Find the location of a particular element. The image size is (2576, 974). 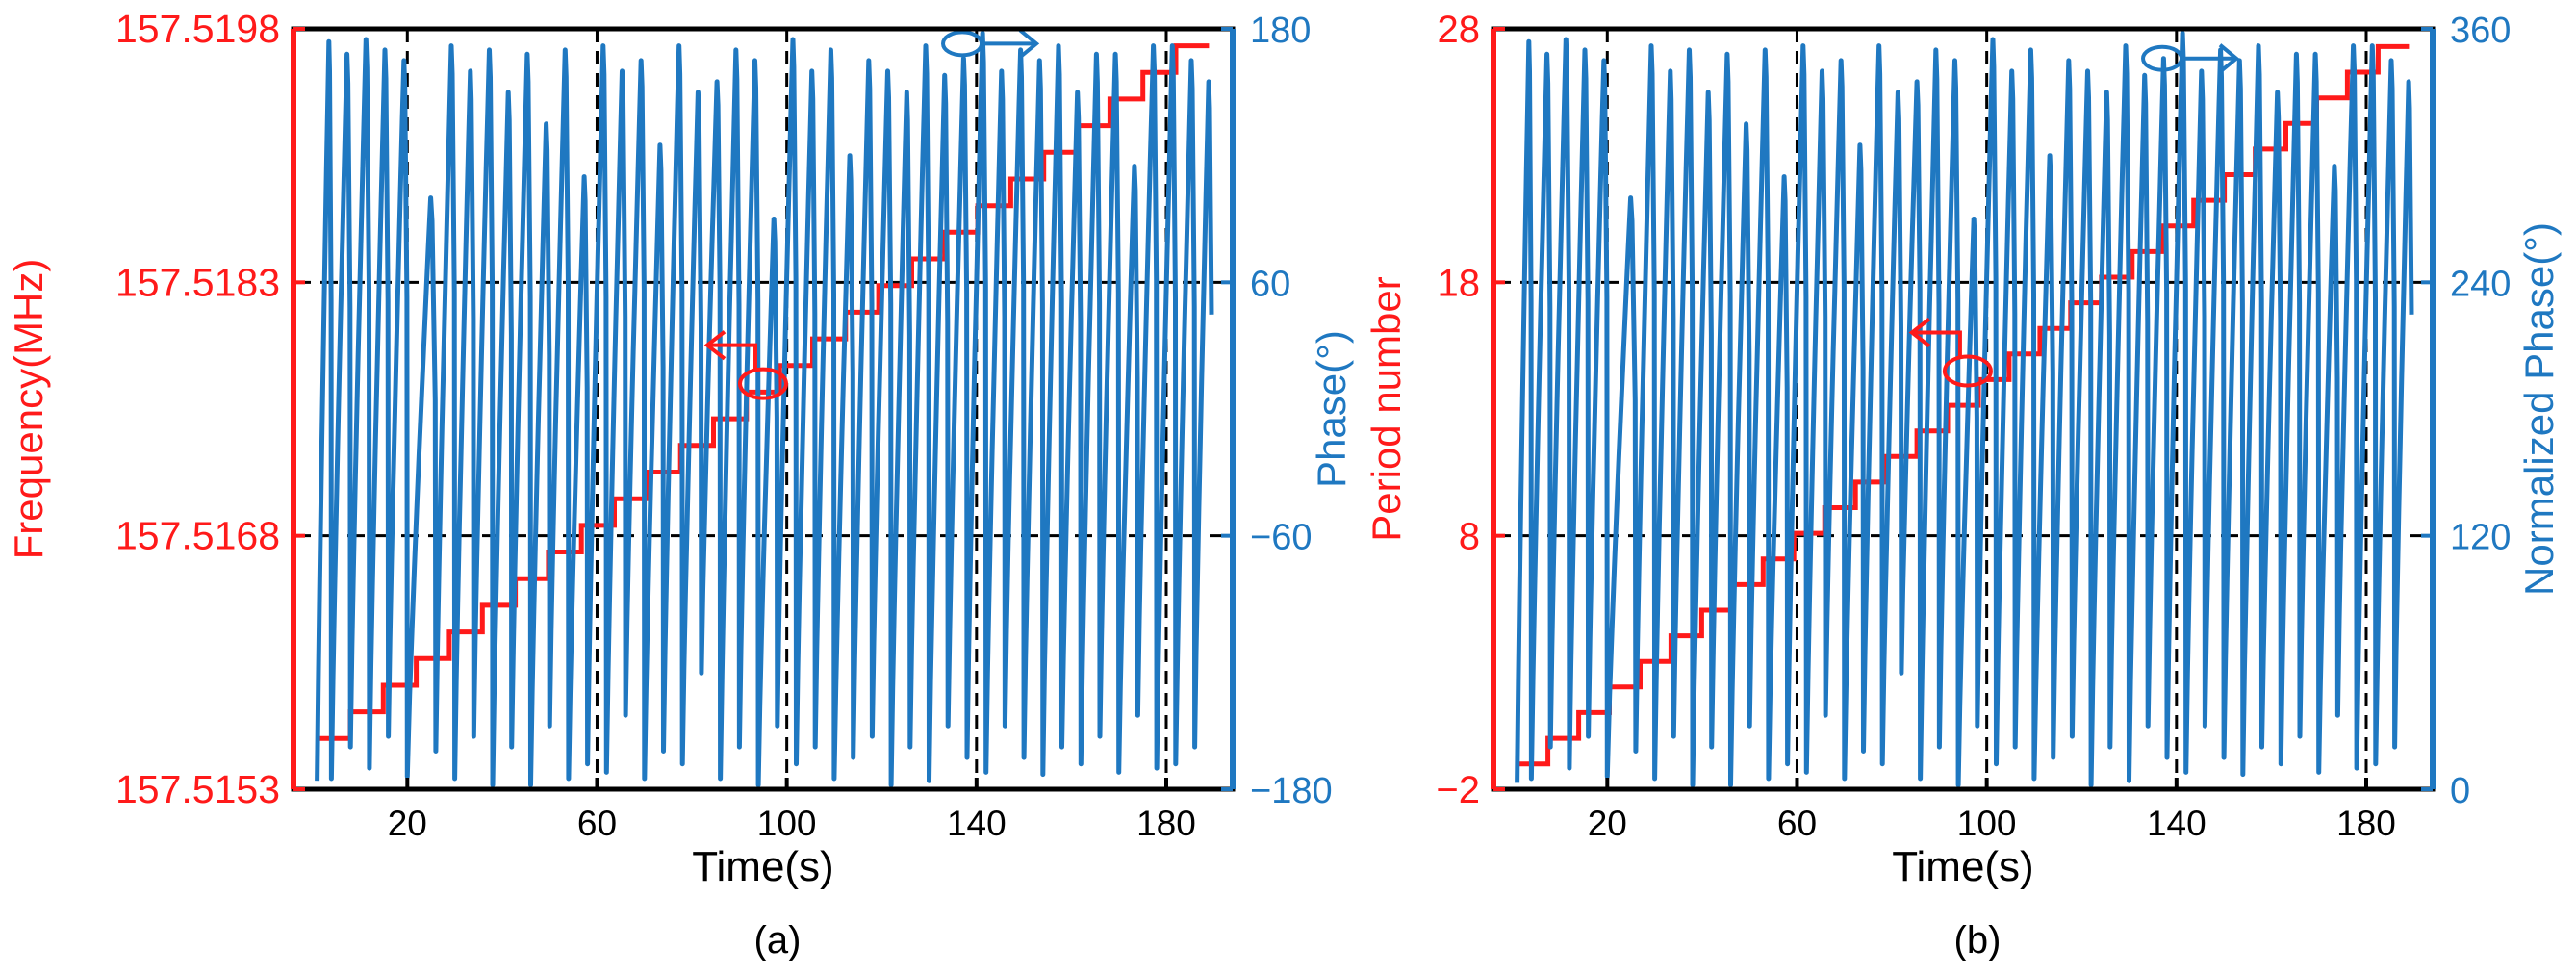

left-y-tick-label: 157.5168 is located at coordinates (197, 536).